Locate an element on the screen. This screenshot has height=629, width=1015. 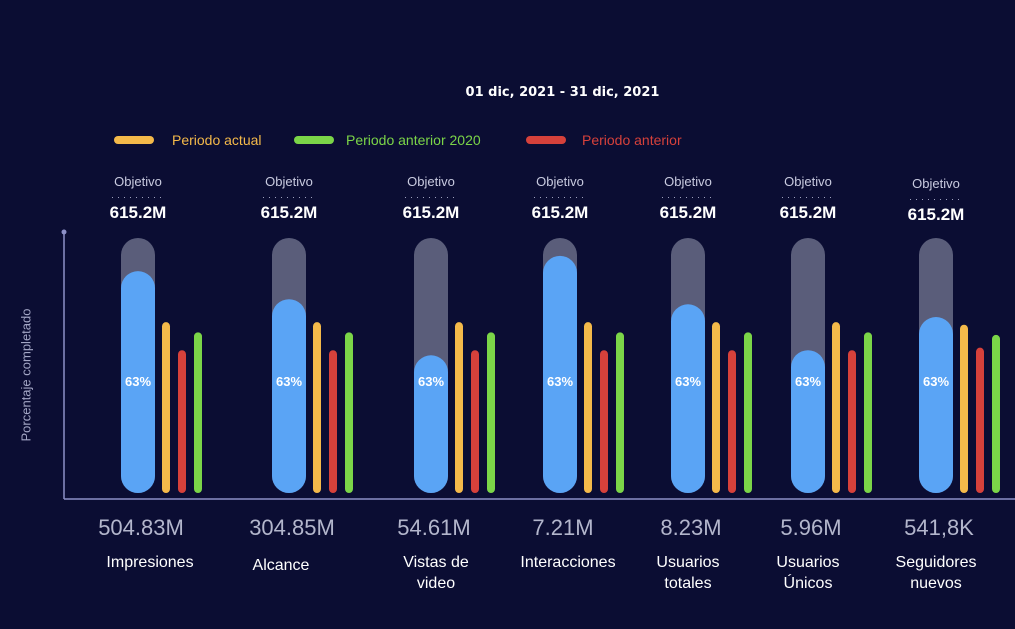
previous-bar-impresiones is located at coordinates (182, 421).